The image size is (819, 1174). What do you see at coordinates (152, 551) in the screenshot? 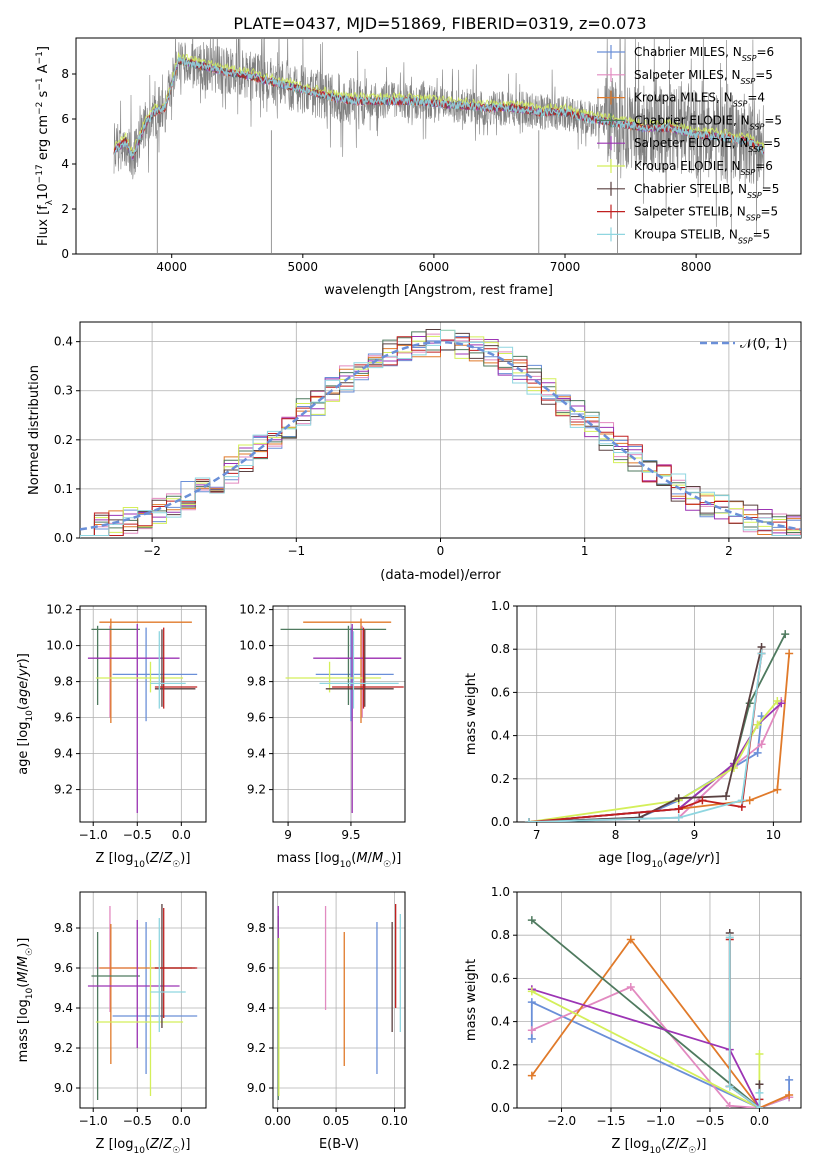
I see `x-tick-label: −2` at bounding box center [152, 551].